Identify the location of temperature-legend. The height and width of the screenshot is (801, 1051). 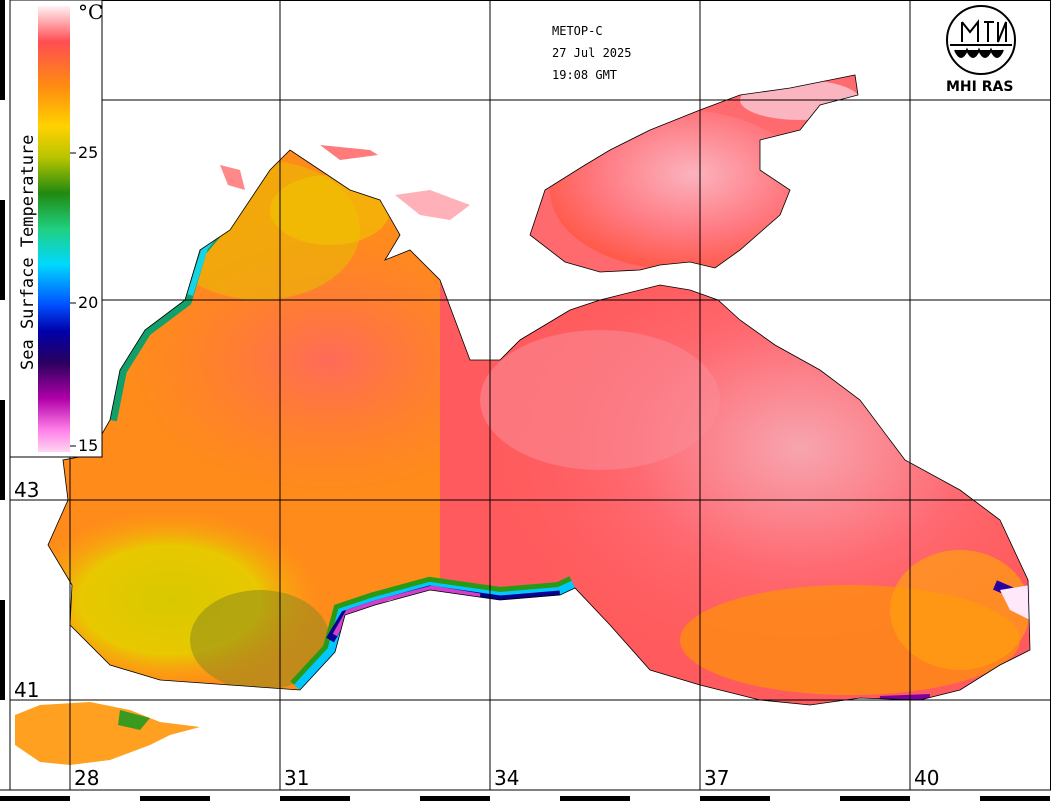
(56, 229).